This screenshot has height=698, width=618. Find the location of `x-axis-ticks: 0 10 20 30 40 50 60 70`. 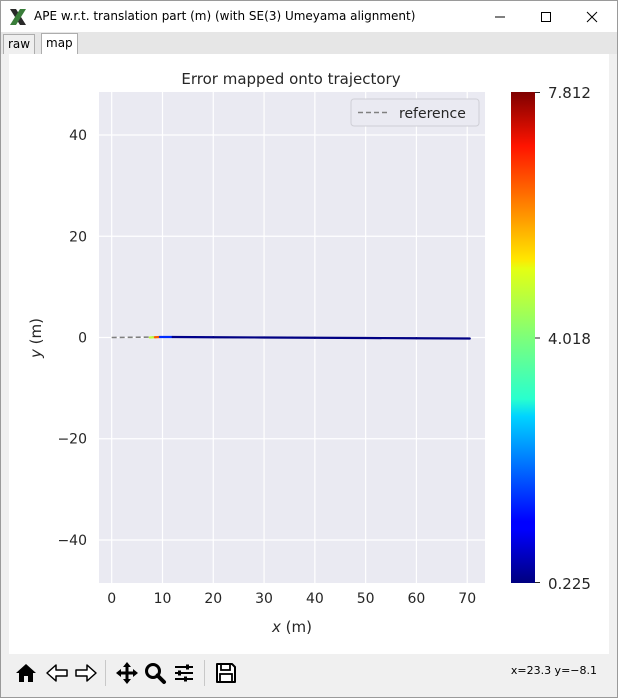

x-axis-ticks: 0 10 20 30 40 50 60 70 is located at coordinates (291, 599).